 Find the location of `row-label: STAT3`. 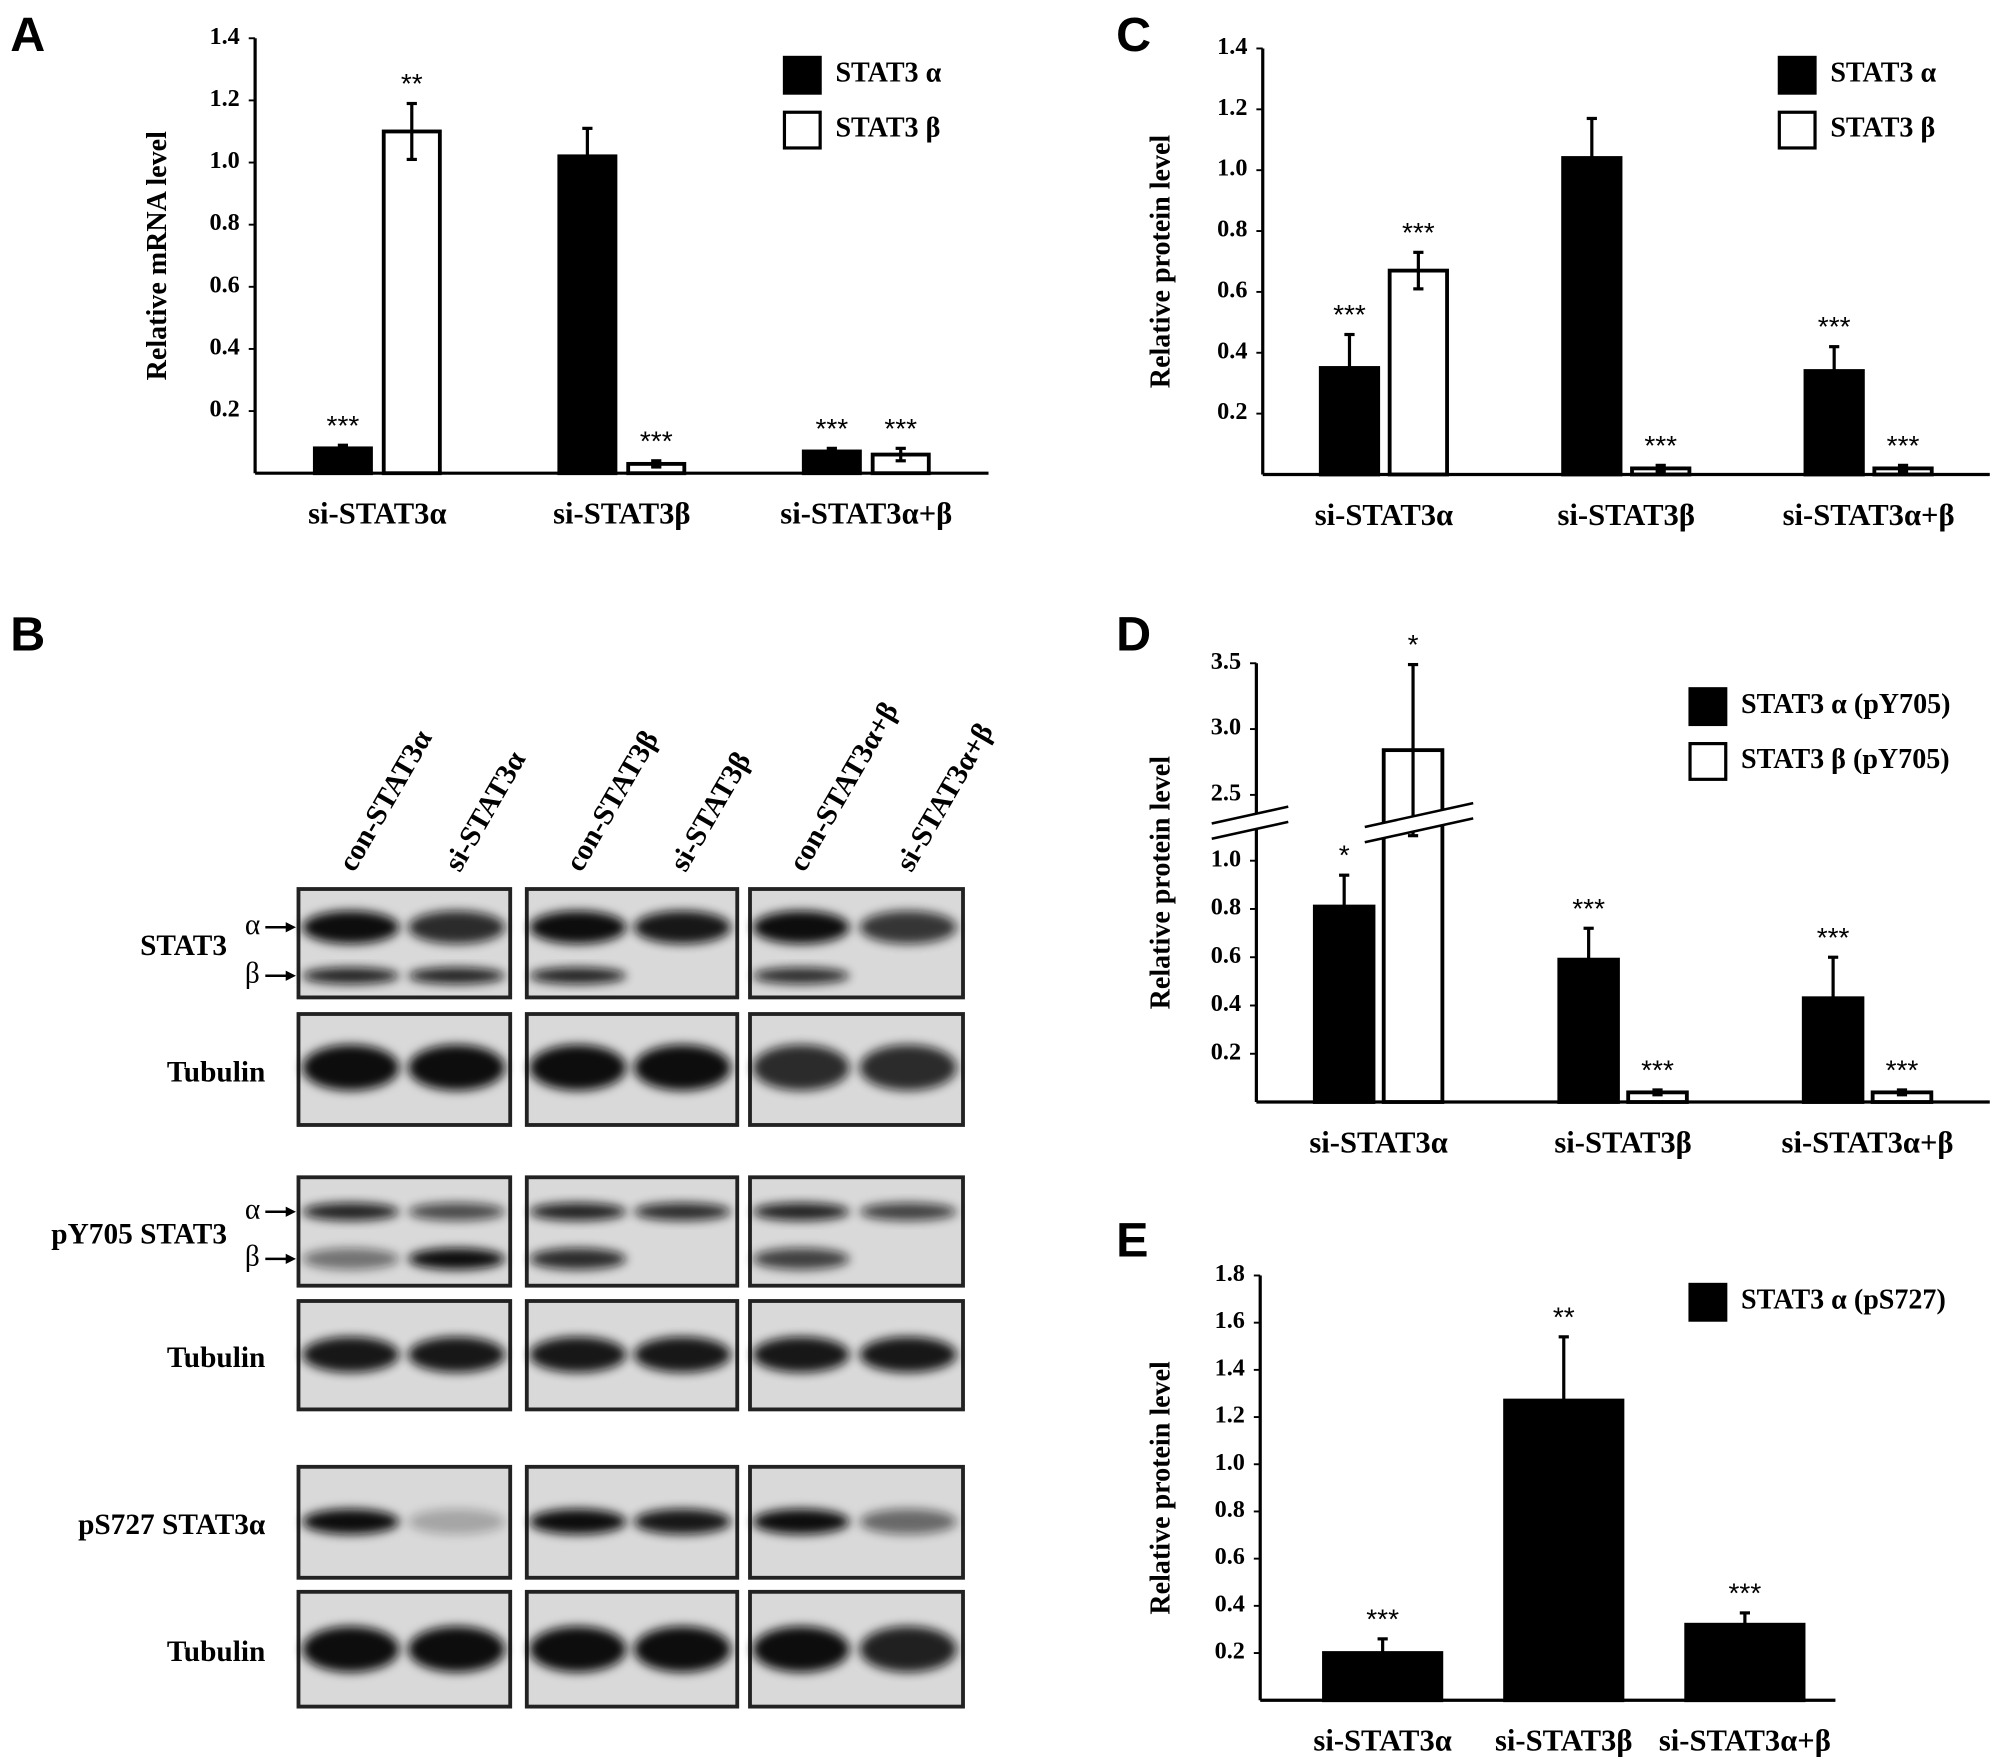

row-label: STAT3 is located at coordinates (183, 946).